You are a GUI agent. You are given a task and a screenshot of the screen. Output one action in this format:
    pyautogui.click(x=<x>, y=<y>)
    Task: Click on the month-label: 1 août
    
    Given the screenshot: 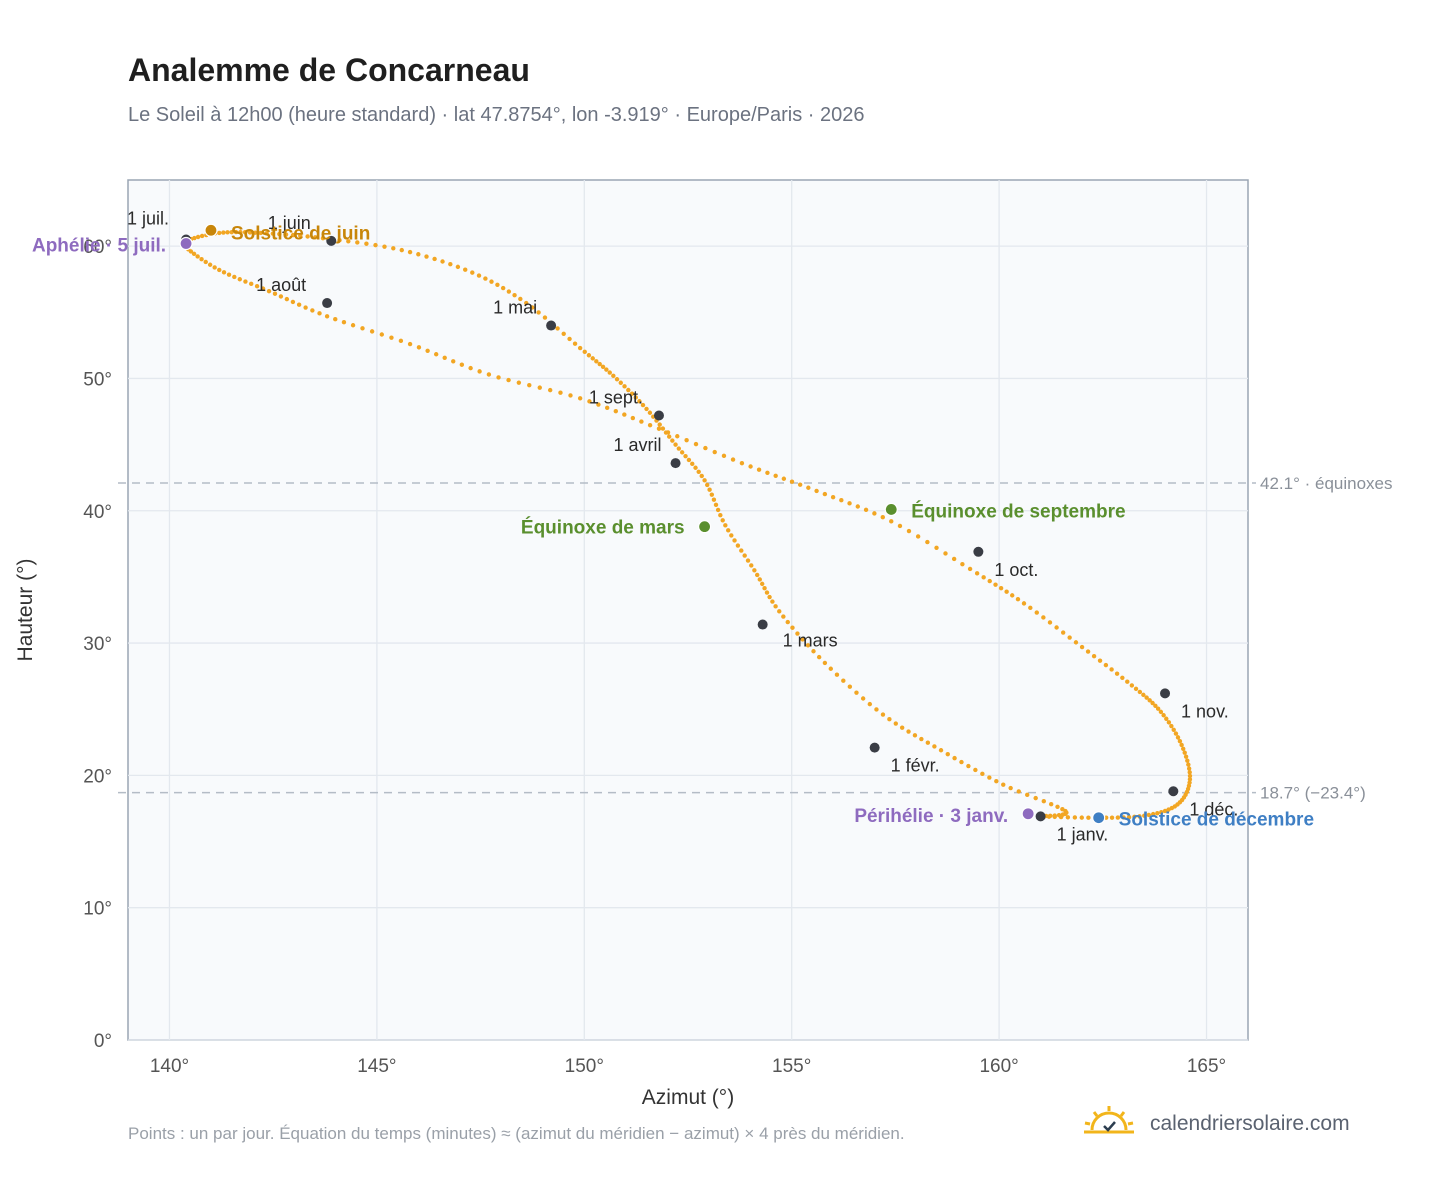 What is the action you would take?
    pyautogui.click(x=281, y=285)
    